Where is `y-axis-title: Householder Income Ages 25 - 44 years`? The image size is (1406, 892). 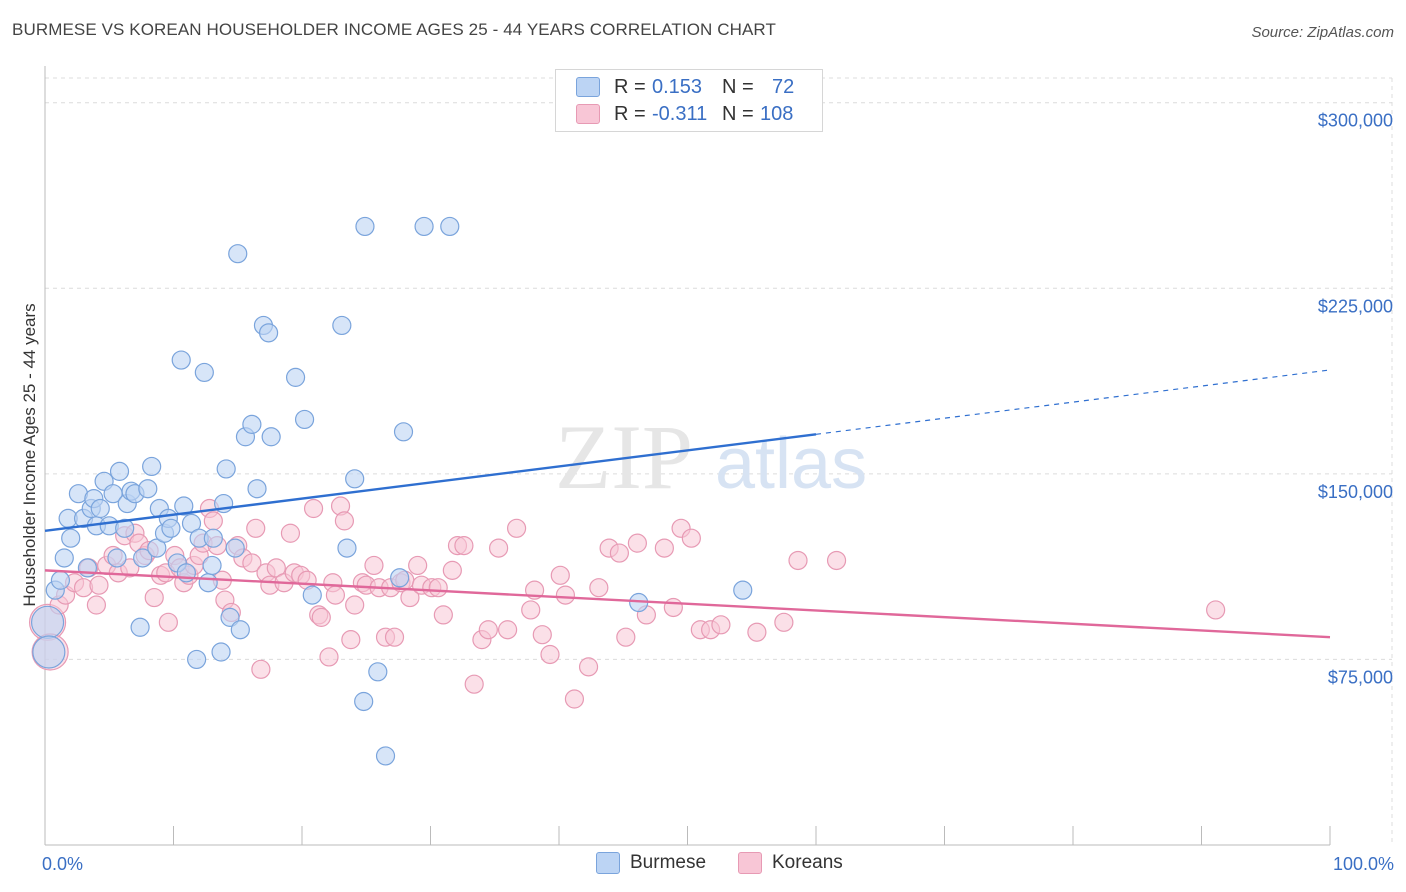
y-axis-title: Householder Income Ages 25 - 44 years is located at coordinates (29, 454).